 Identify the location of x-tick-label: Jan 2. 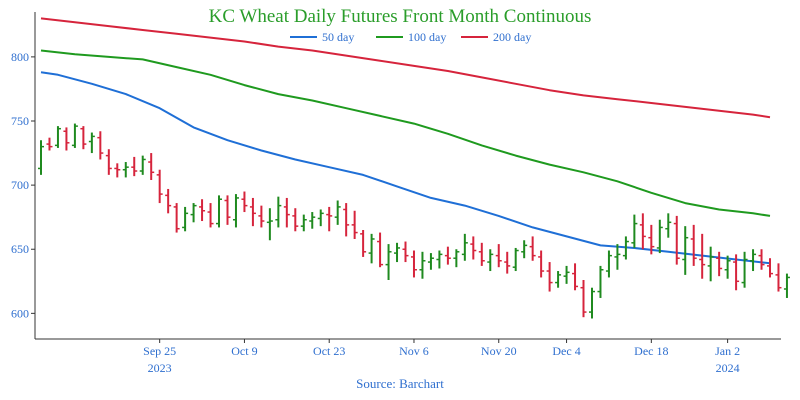
(727, 351).